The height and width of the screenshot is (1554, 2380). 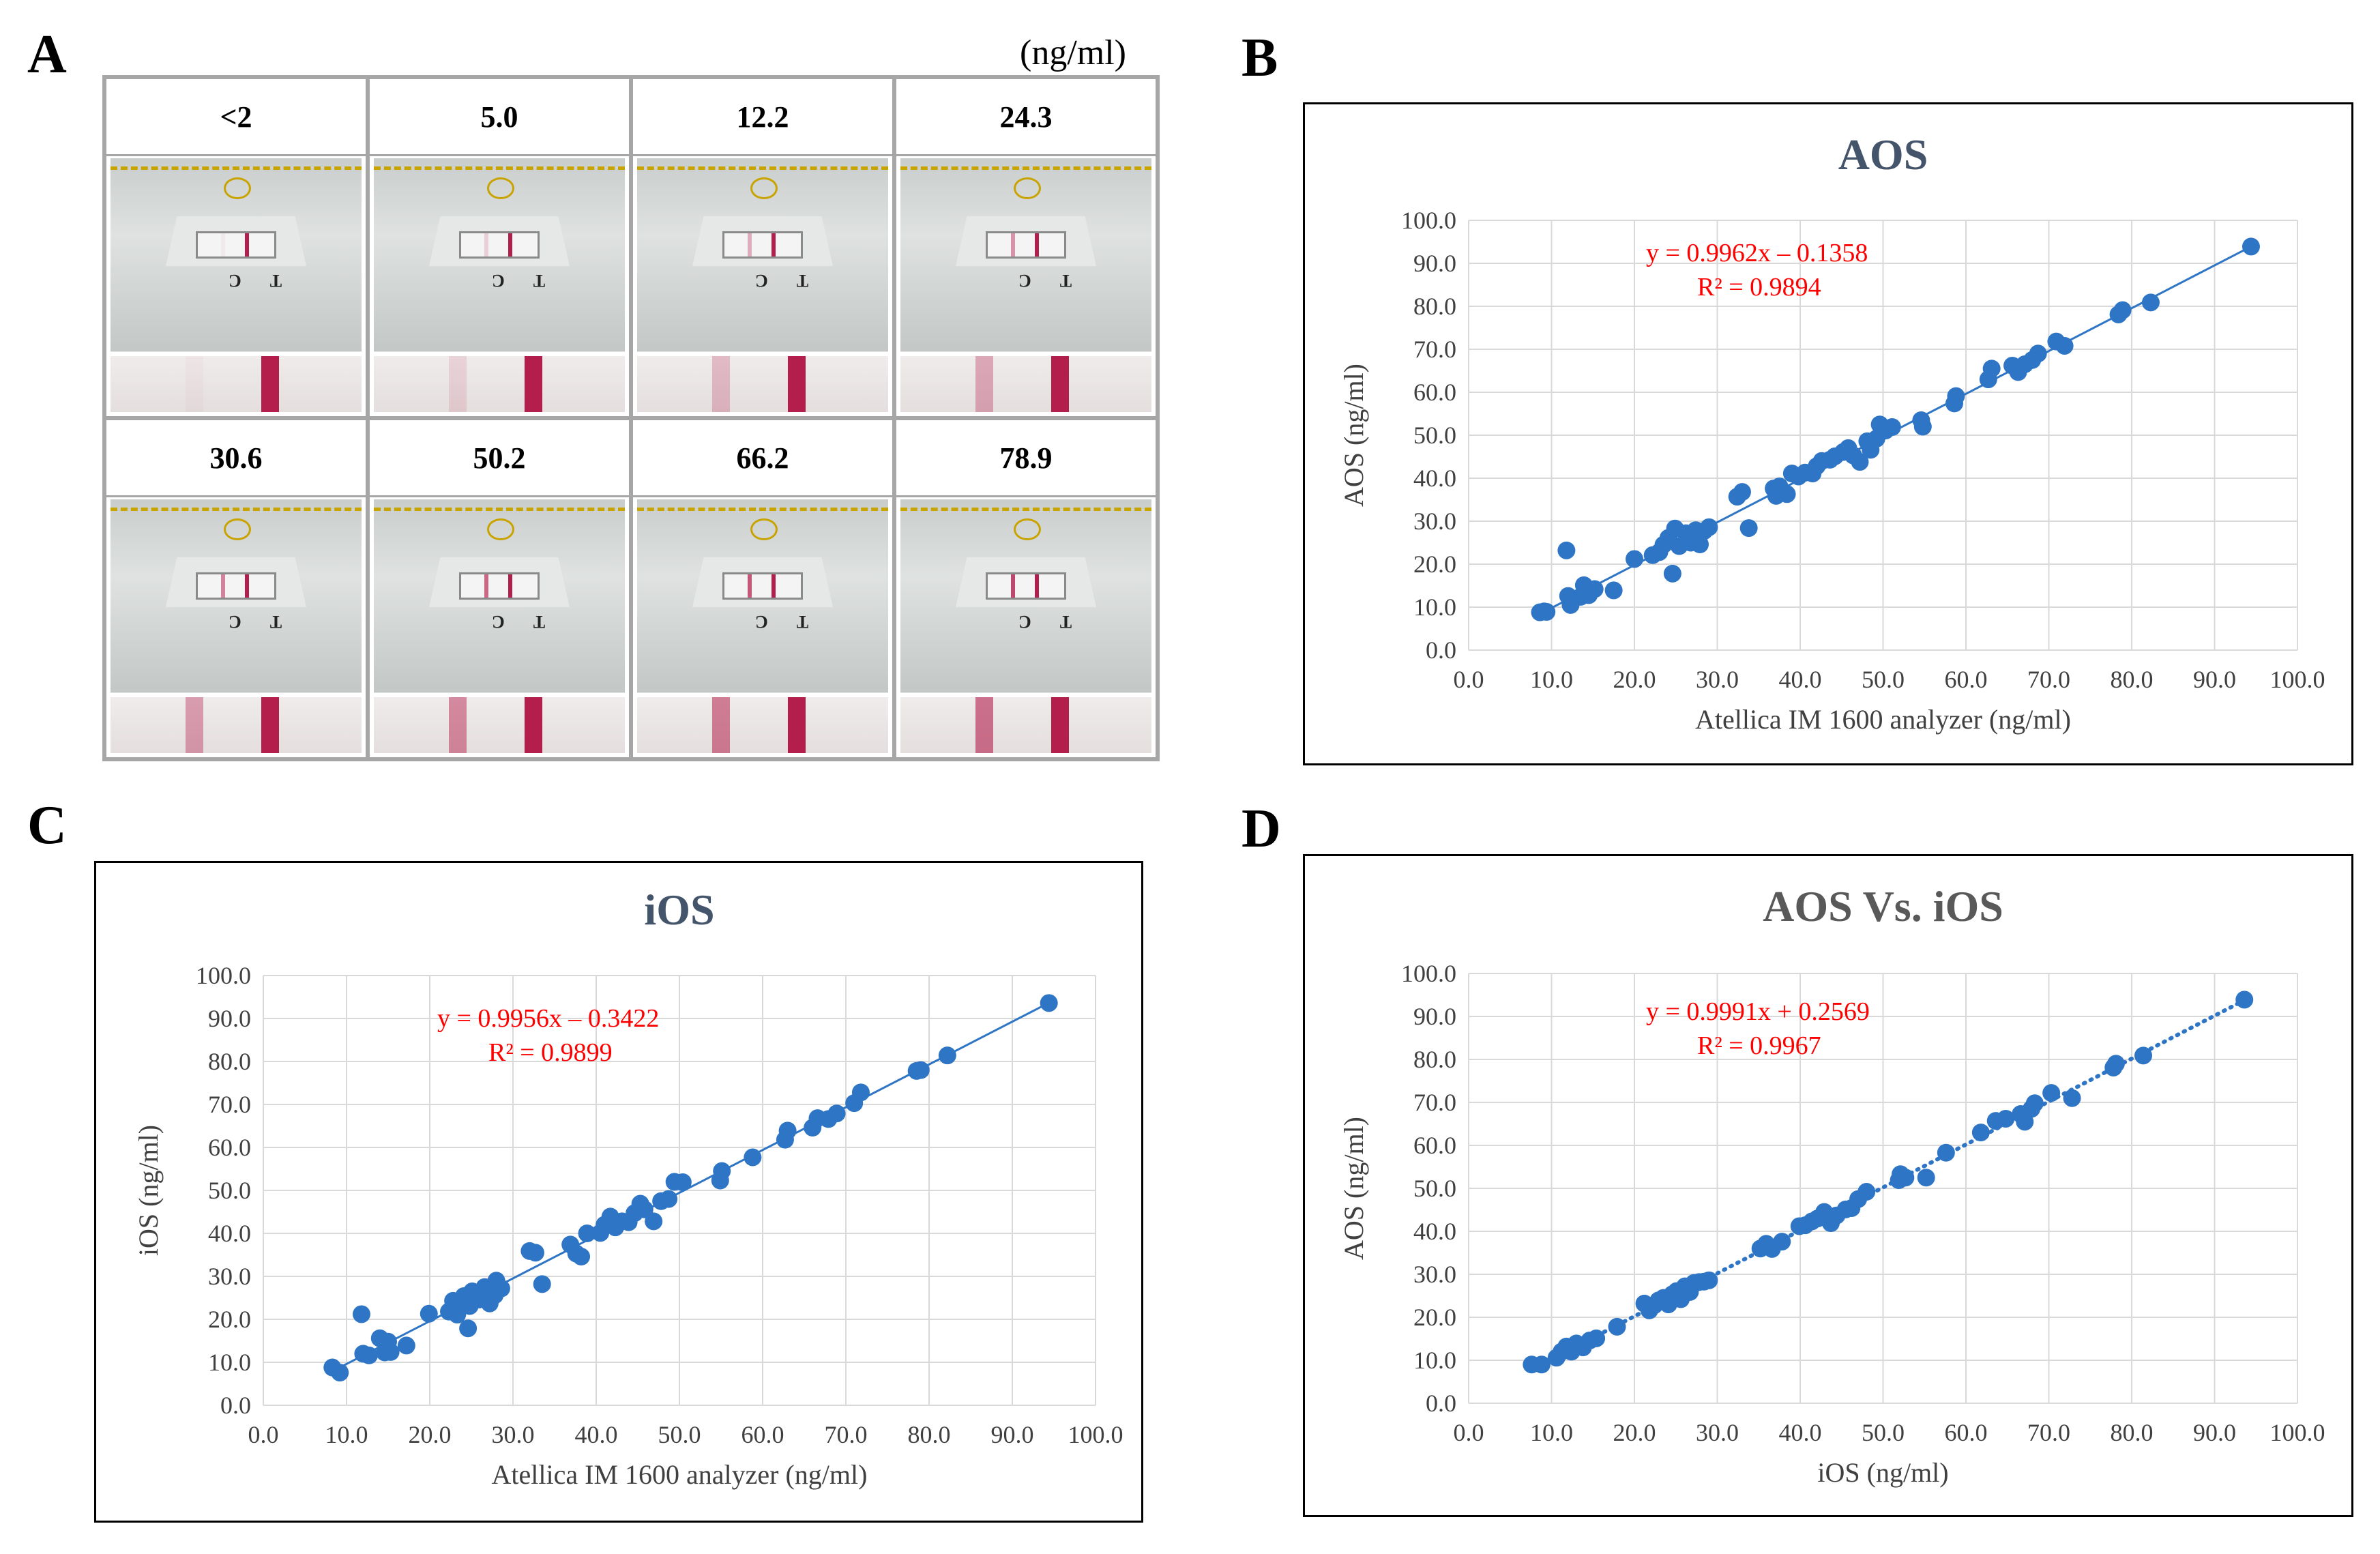 I want to click on strip-cell: 78.9T CQLQL, so click(x=1026, y=588).